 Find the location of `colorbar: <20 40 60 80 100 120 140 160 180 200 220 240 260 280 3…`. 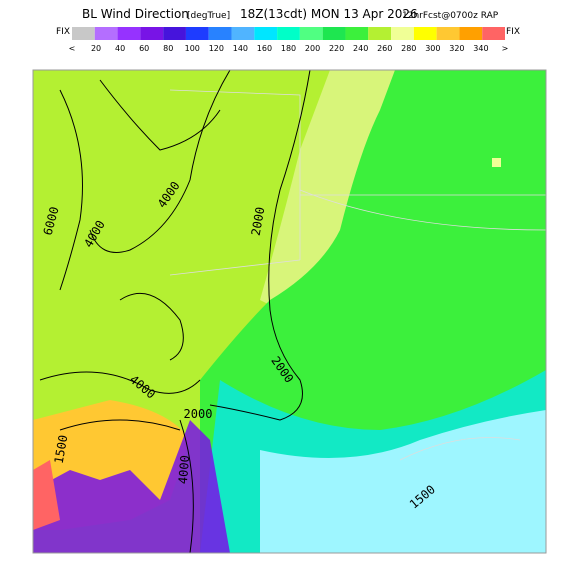

colorbar: <20 40 60 80 100 120 140 160 180 200 220 240 260 280 3… is located at coordinates (289, 40).